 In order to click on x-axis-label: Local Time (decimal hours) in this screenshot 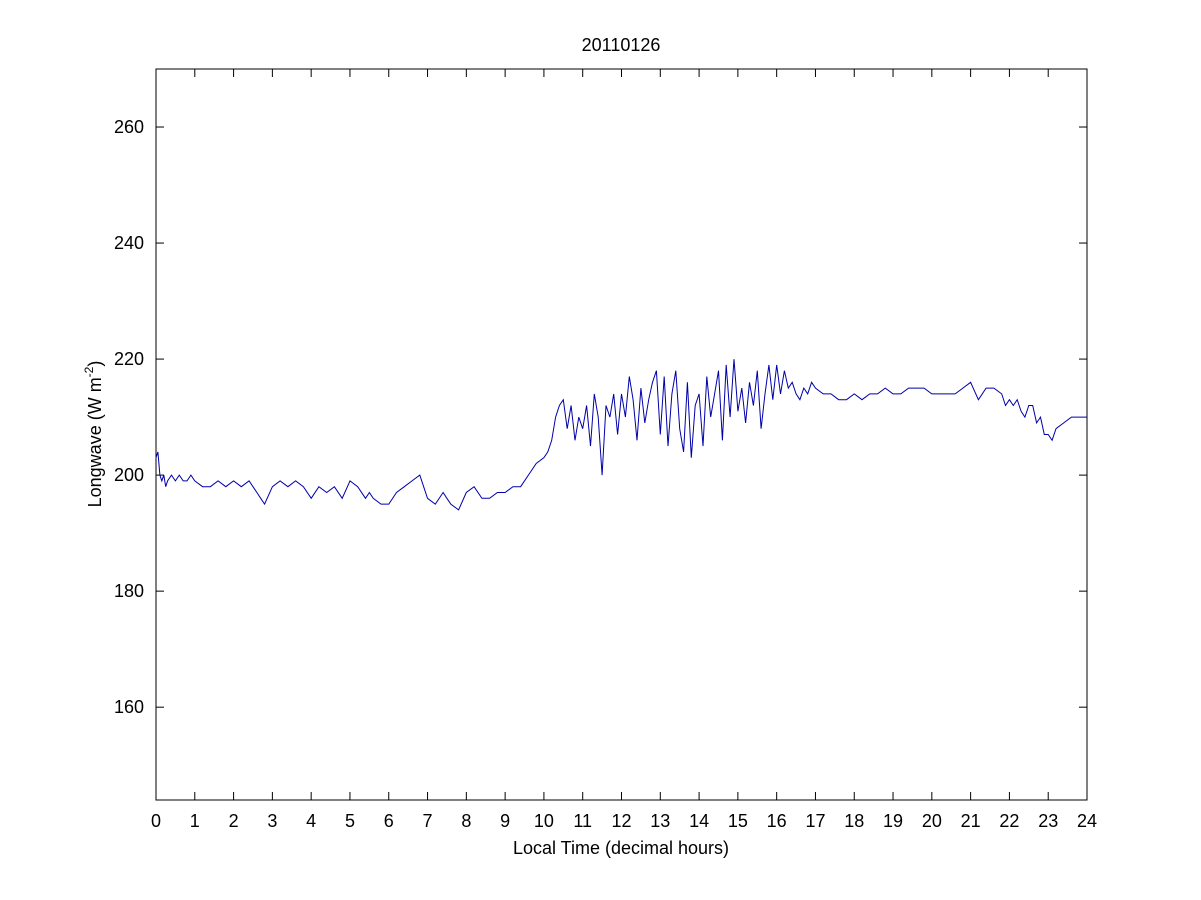, I will do `click(621, 848)`.